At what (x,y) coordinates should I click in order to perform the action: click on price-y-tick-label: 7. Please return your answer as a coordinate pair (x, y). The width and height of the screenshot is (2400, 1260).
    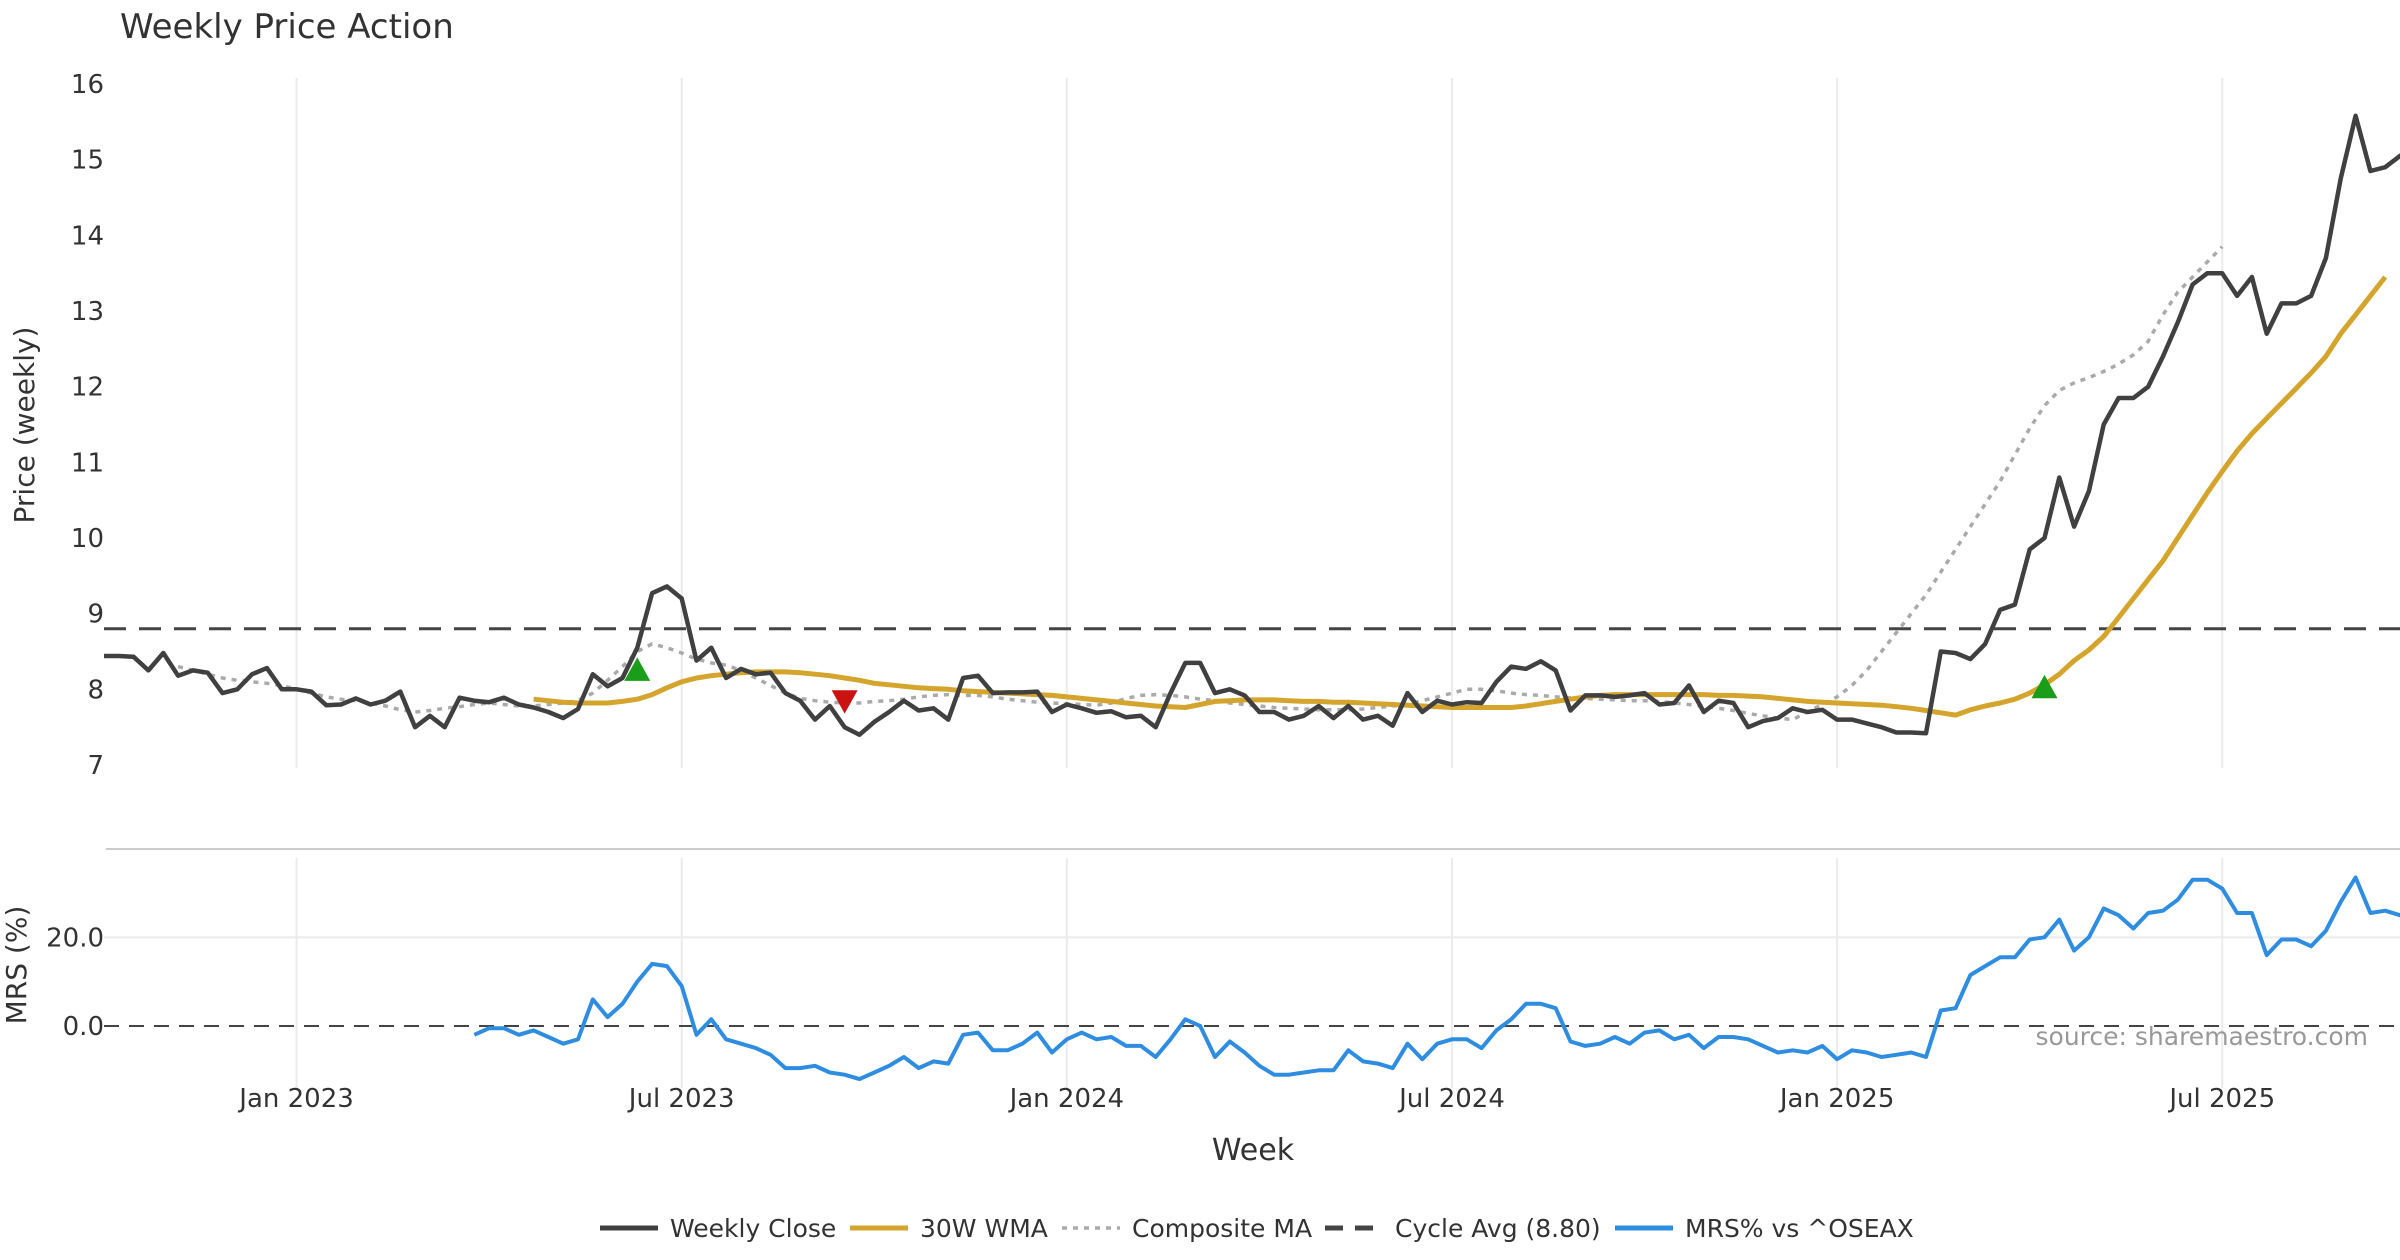
    Looking at the image, I should click on (95, 766).